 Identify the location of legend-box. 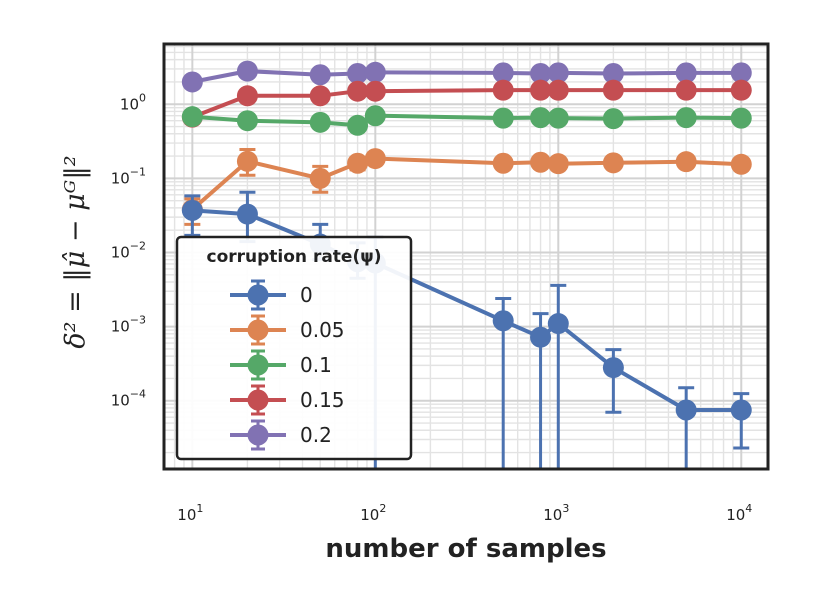
(294, 348).